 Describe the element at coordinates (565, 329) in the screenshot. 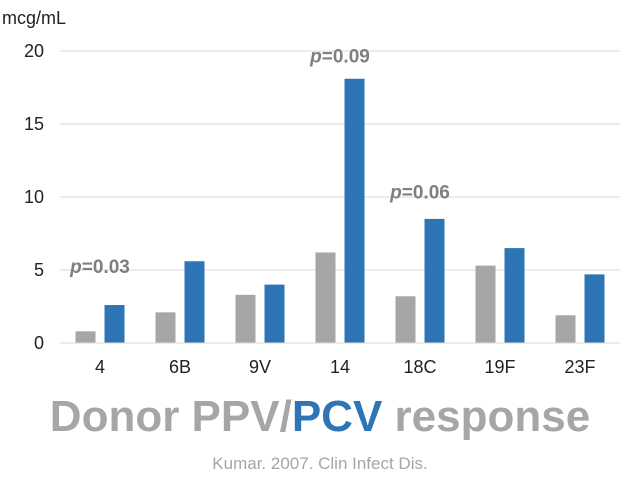

I see `bar-ppv-23F` at that location.